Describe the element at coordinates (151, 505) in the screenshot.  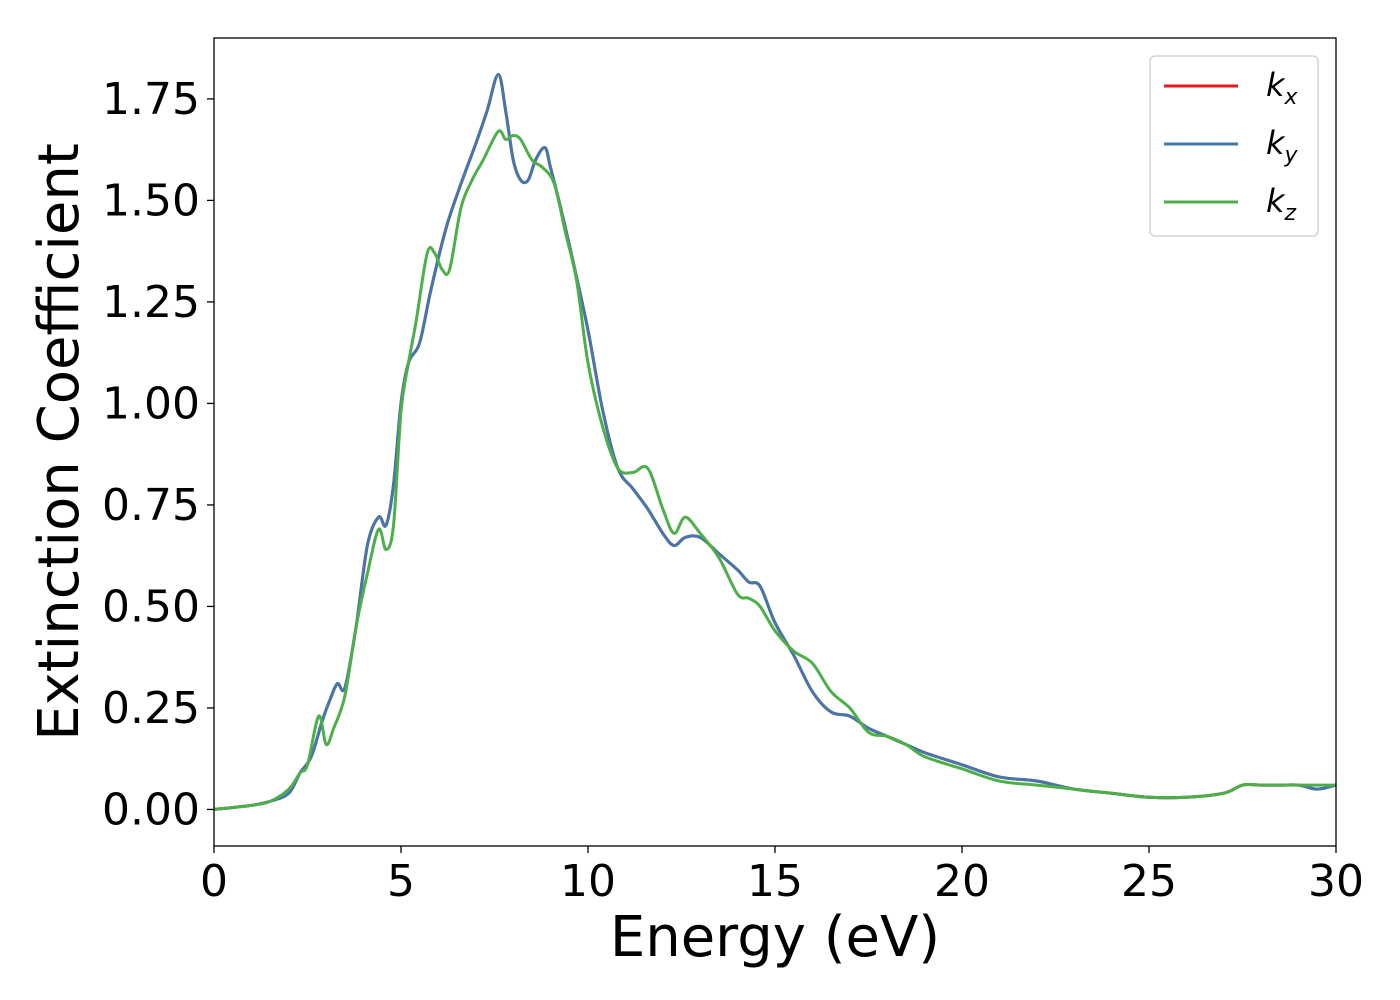
I see `y-tick-label: 0.75` at that location.